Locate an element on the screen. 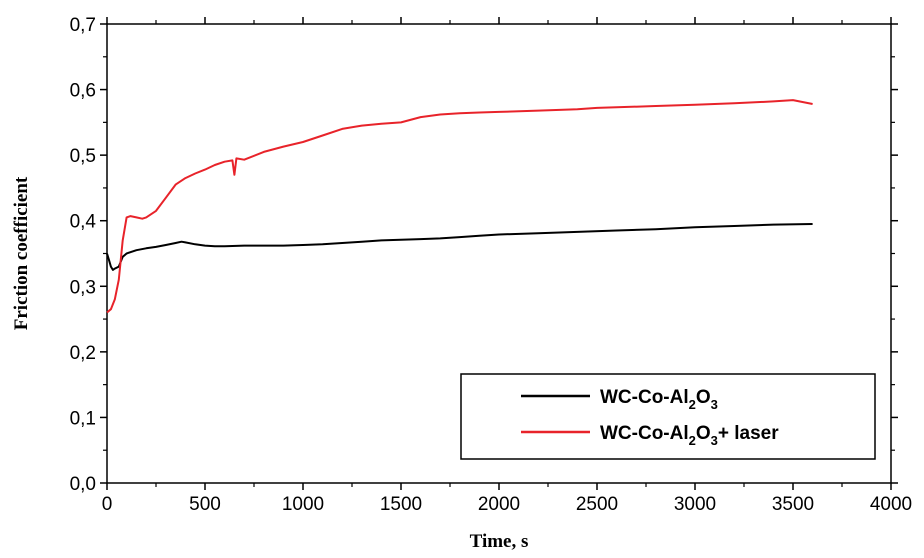 This screenshot has height=558, width=924. x-tick-label: 2500 is located at coordinates (597, 504).